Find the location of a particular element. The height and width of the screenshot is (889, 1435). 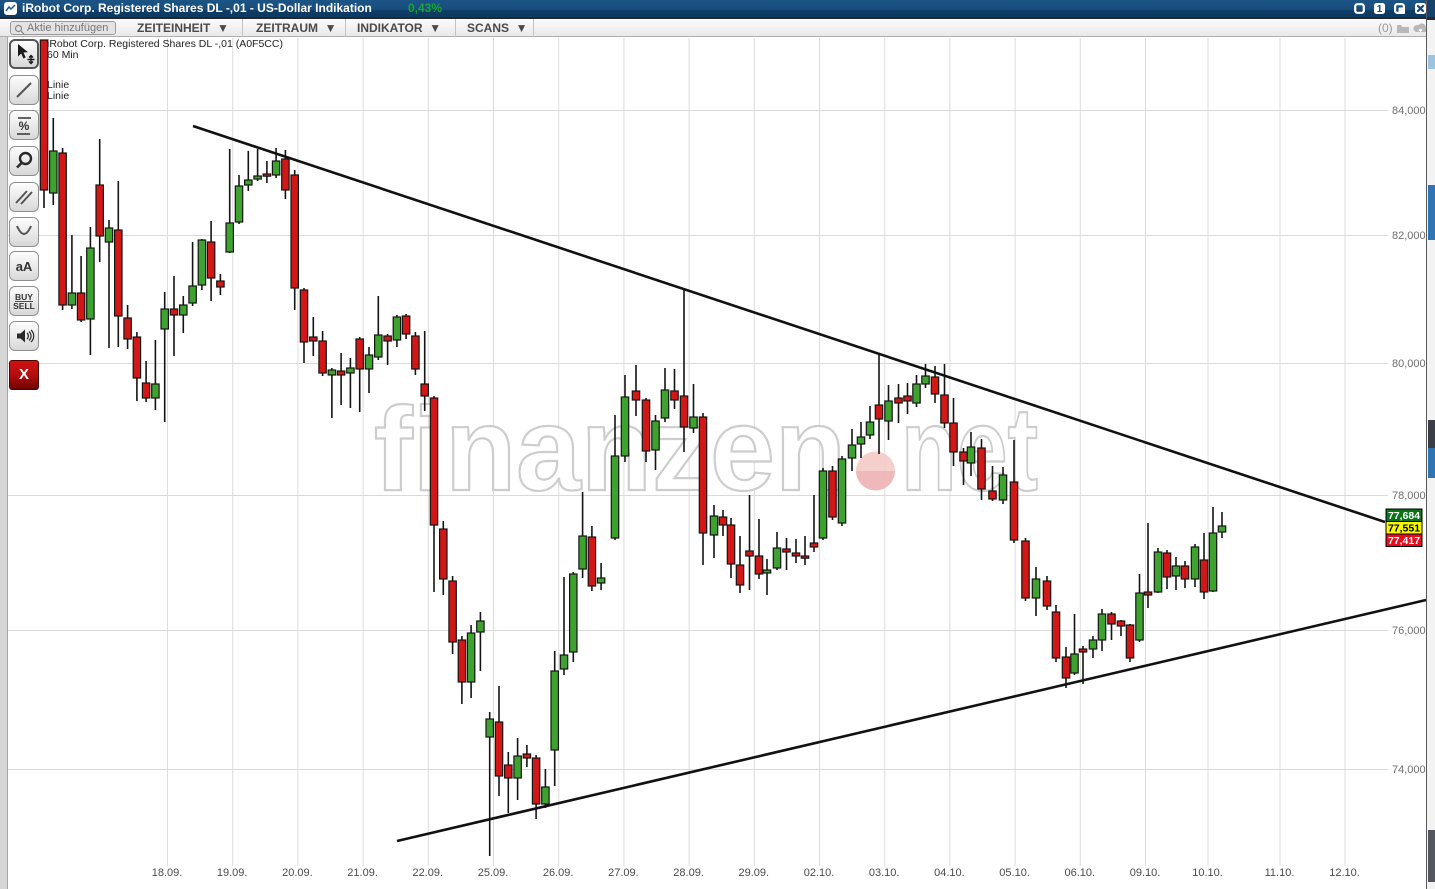

svg-text: 80,000 is located at coordinates (1409, 364).